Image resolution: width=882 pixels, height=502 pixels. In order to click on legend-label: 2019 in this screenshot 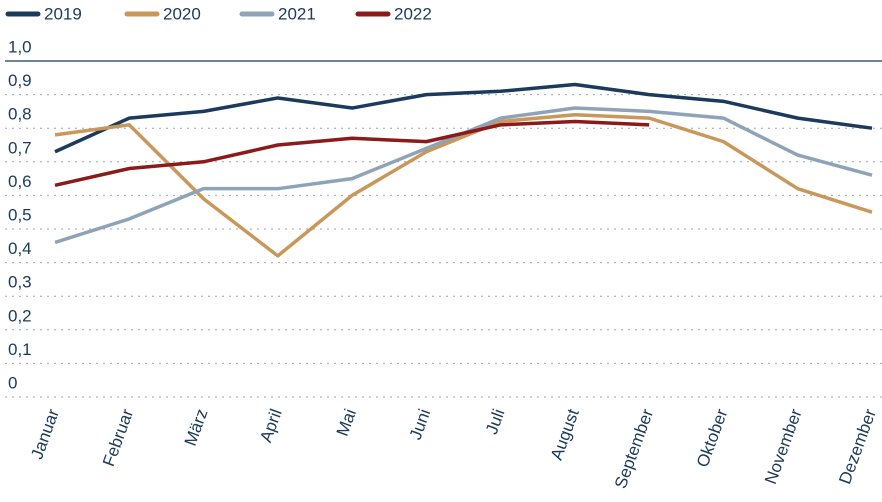, I will do `click(63, 13)`.